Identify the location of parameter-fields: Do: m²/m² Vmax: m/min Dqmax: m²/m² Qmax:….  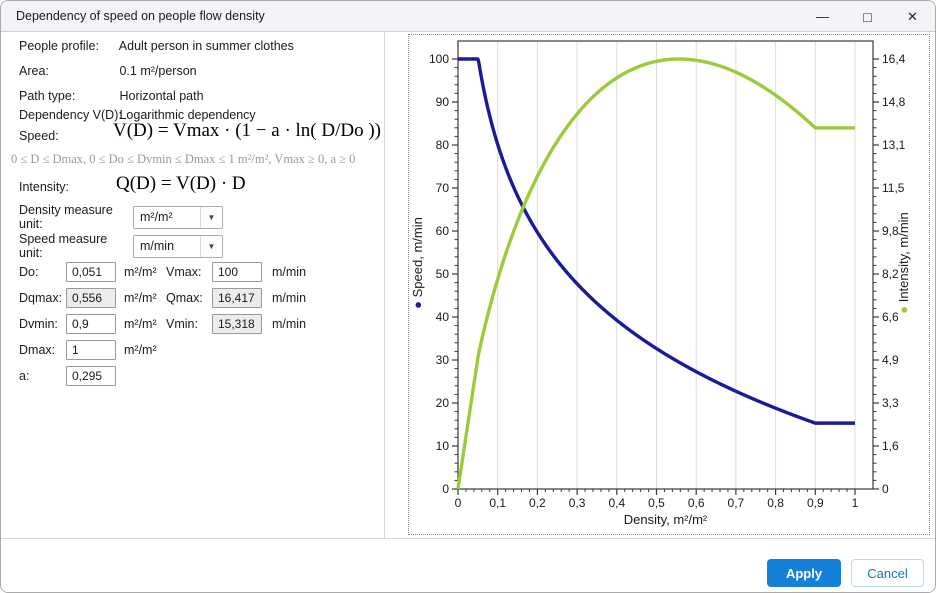
(166, 324).